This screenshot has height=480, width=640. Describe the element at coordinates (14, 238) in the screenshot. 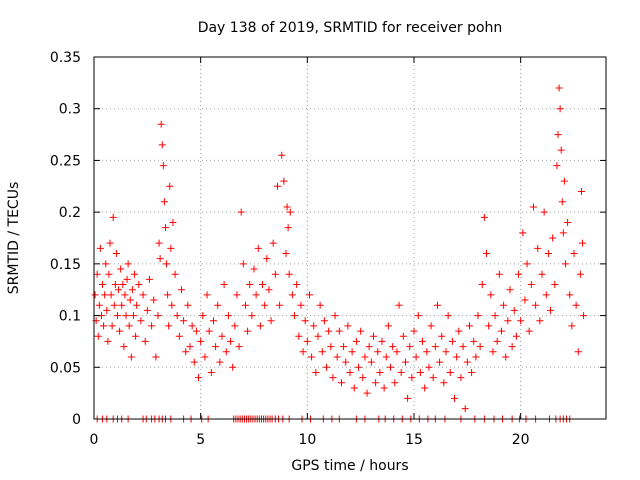

I see `y-axis-label: SRMTID / TECUs` at that location.